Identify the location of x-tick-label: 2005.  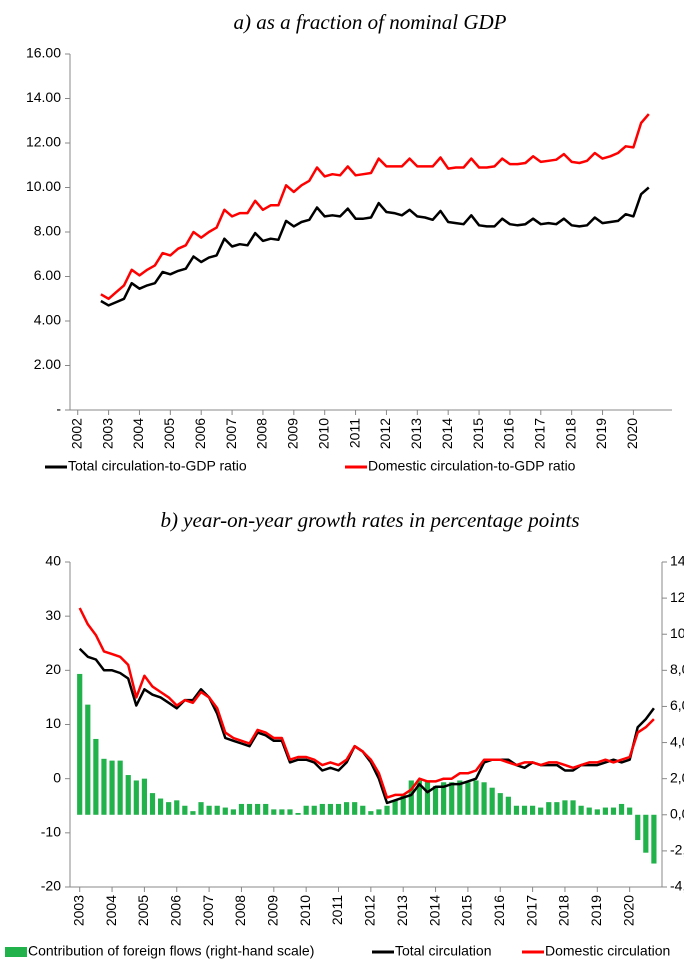
(169, 433).